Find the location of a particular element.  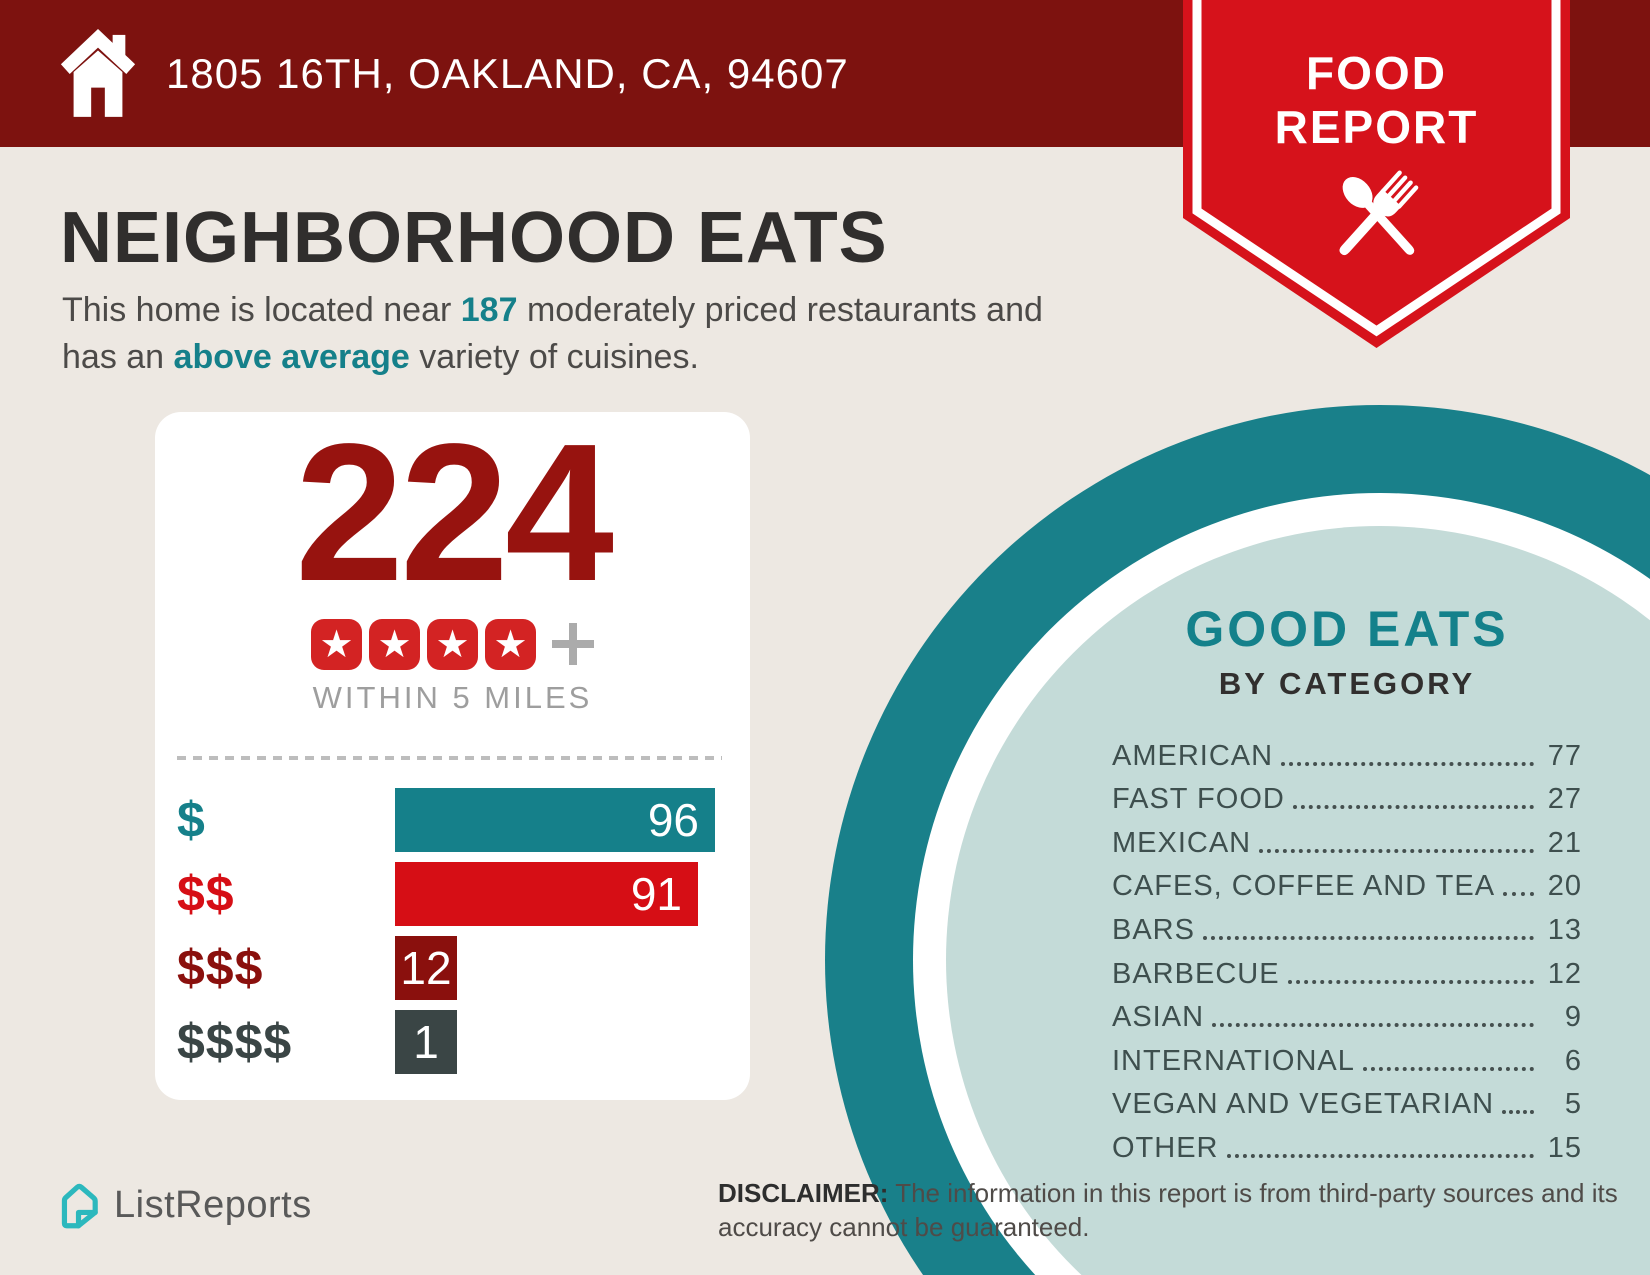

category-label: MEXICAN is located at coordinates (1182, 842).